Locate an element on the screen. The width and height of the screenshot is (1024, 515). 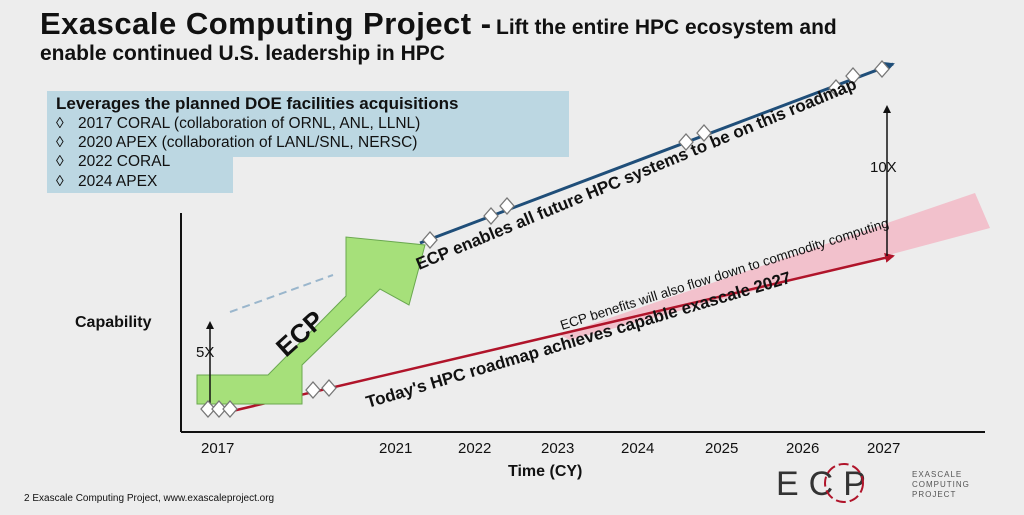
ecp-logo: ECP EXASCALE COMPUTING PROJECT is located at coordinates (873, 483).